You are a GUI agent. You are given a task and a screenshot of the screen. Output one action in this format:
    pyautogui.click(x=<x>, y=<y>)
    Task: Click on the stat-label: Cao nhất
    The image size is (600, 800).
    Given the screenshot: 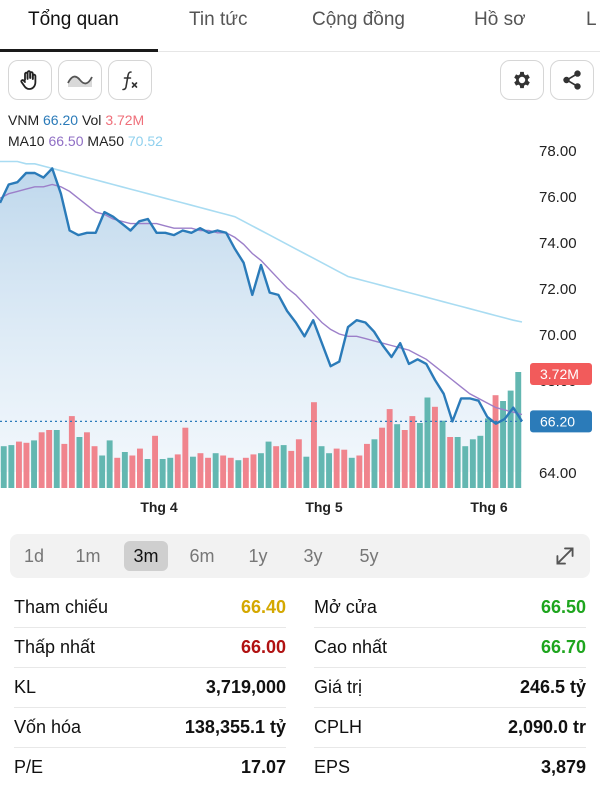 What is the action you would take?
    pyautogui.click(x=351, y=647)
    